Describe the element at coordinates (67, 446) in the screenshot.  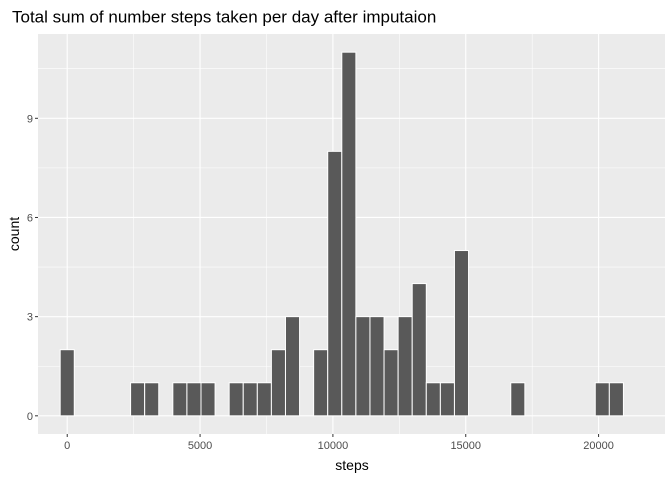
I see `x-tick-label: 0` at that location.